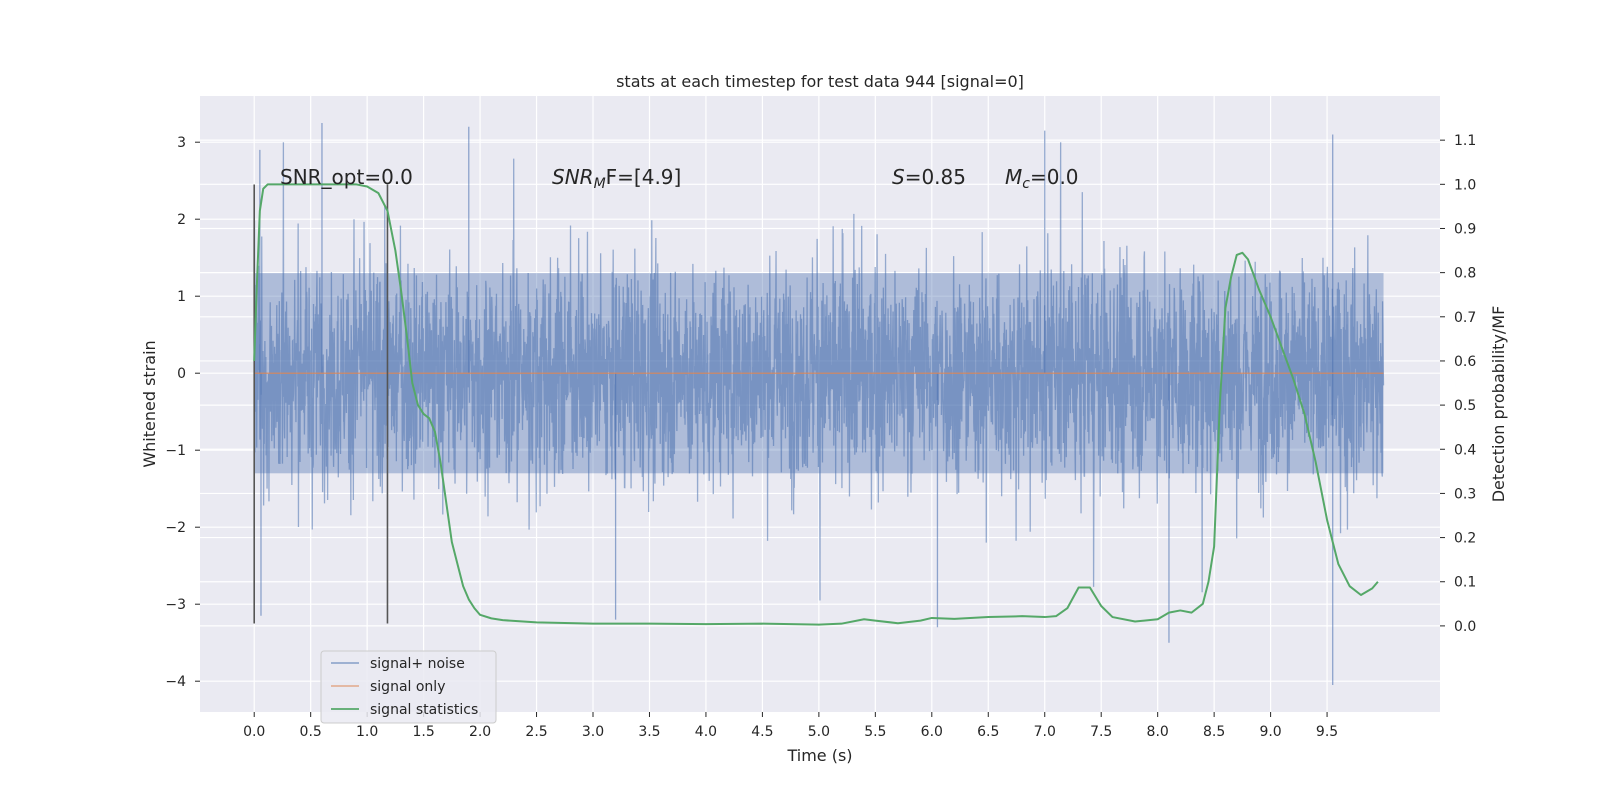  I want to click on annotation-snr-mf-rest: F=[4.9], so click(644, 177).